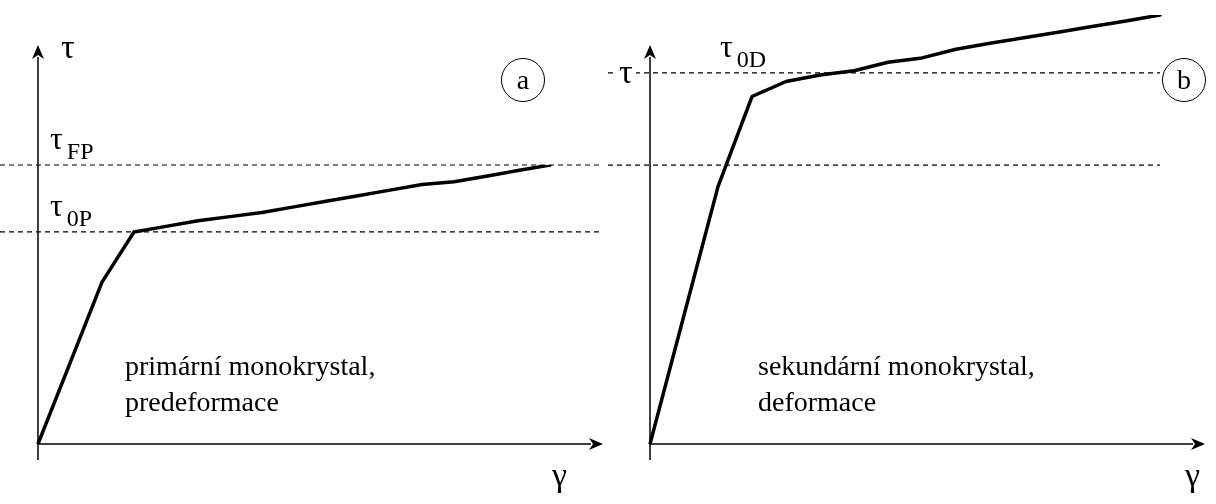  I want to click on text: a, so click(523, 80).